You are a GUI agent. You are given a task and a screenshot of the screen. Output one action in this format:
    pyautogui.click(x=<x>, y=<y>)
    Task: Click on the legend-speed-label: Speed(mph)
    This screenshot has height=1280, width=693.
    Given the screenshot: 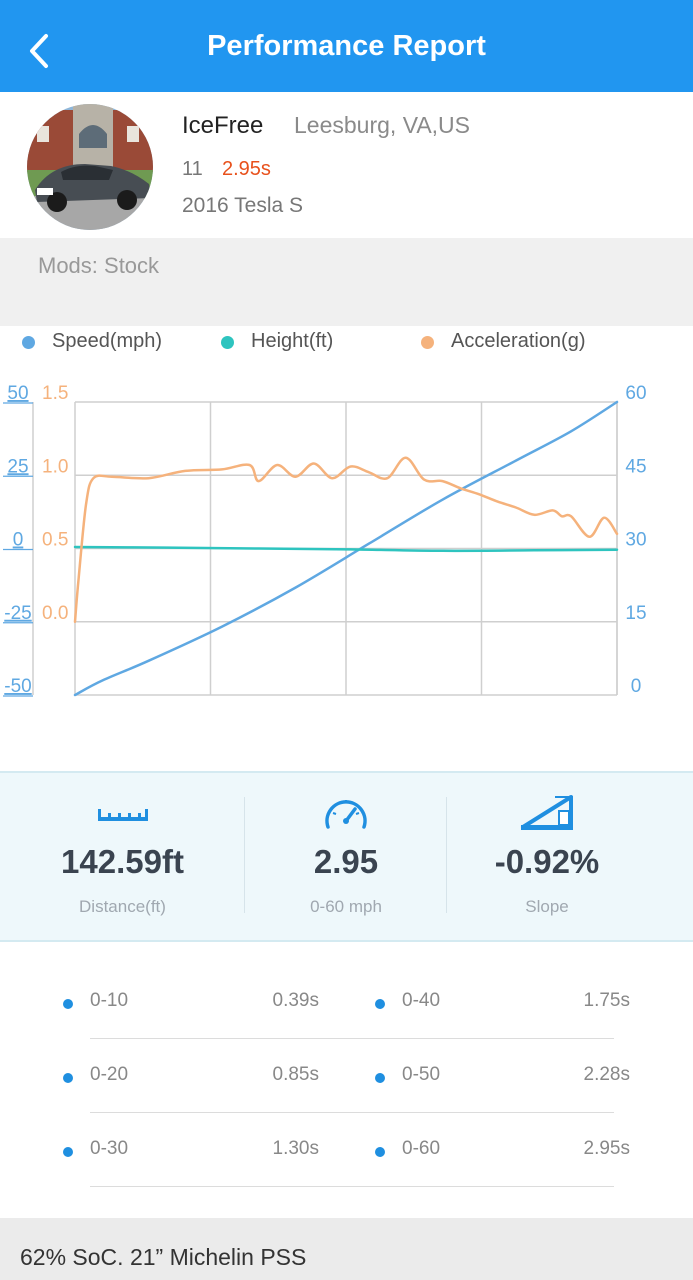 What is the action you would take?
    pyautogui.click(x=107, y=341)
    